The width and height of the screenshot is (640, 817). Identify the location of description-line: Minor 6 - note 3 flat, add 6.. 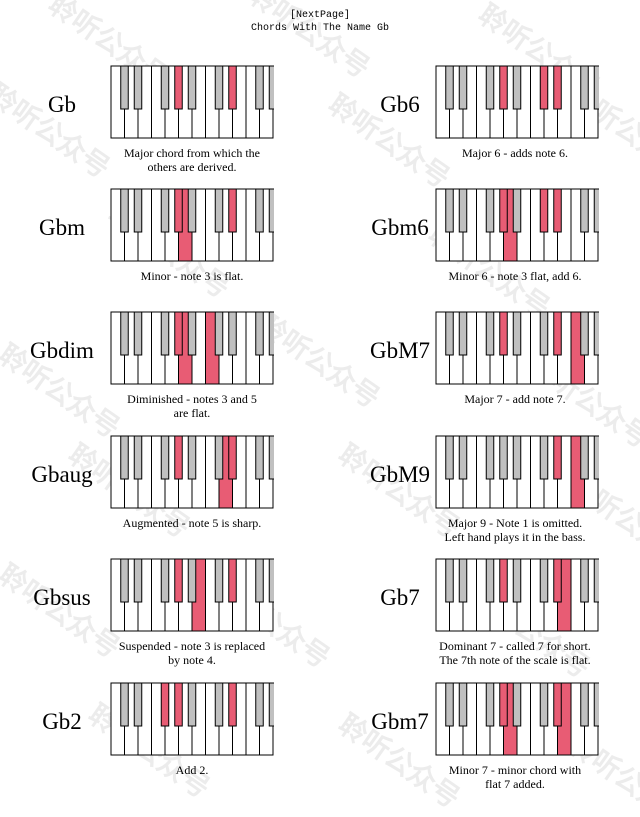
(515, 276).